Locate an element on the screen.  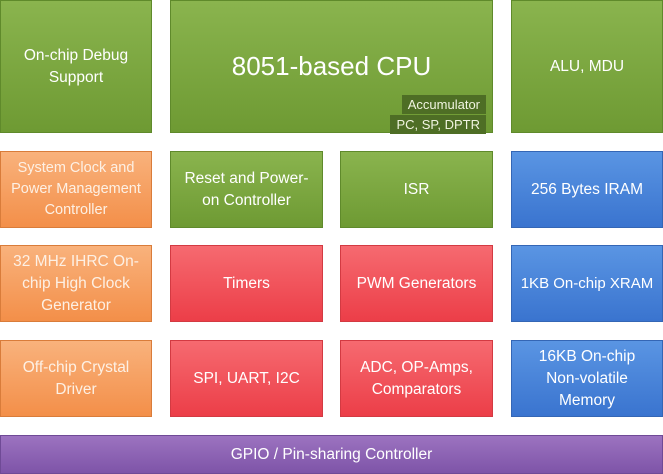
alu-label: ALU, MDU is located at coordinates (587, 66).